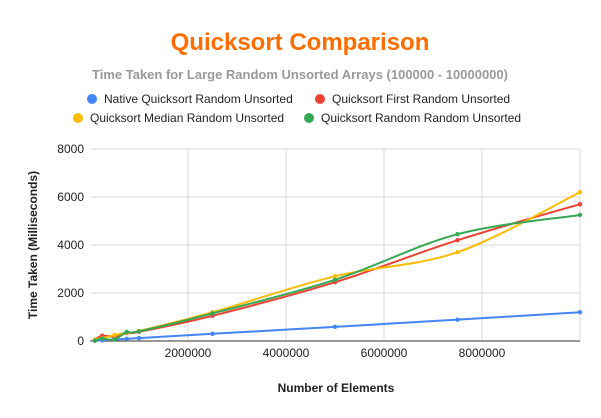 The image size is (601, 418). Describe the element at coordinates (188, 353) in the screenshot. I see `x-tick-label: 2000000` at that location.